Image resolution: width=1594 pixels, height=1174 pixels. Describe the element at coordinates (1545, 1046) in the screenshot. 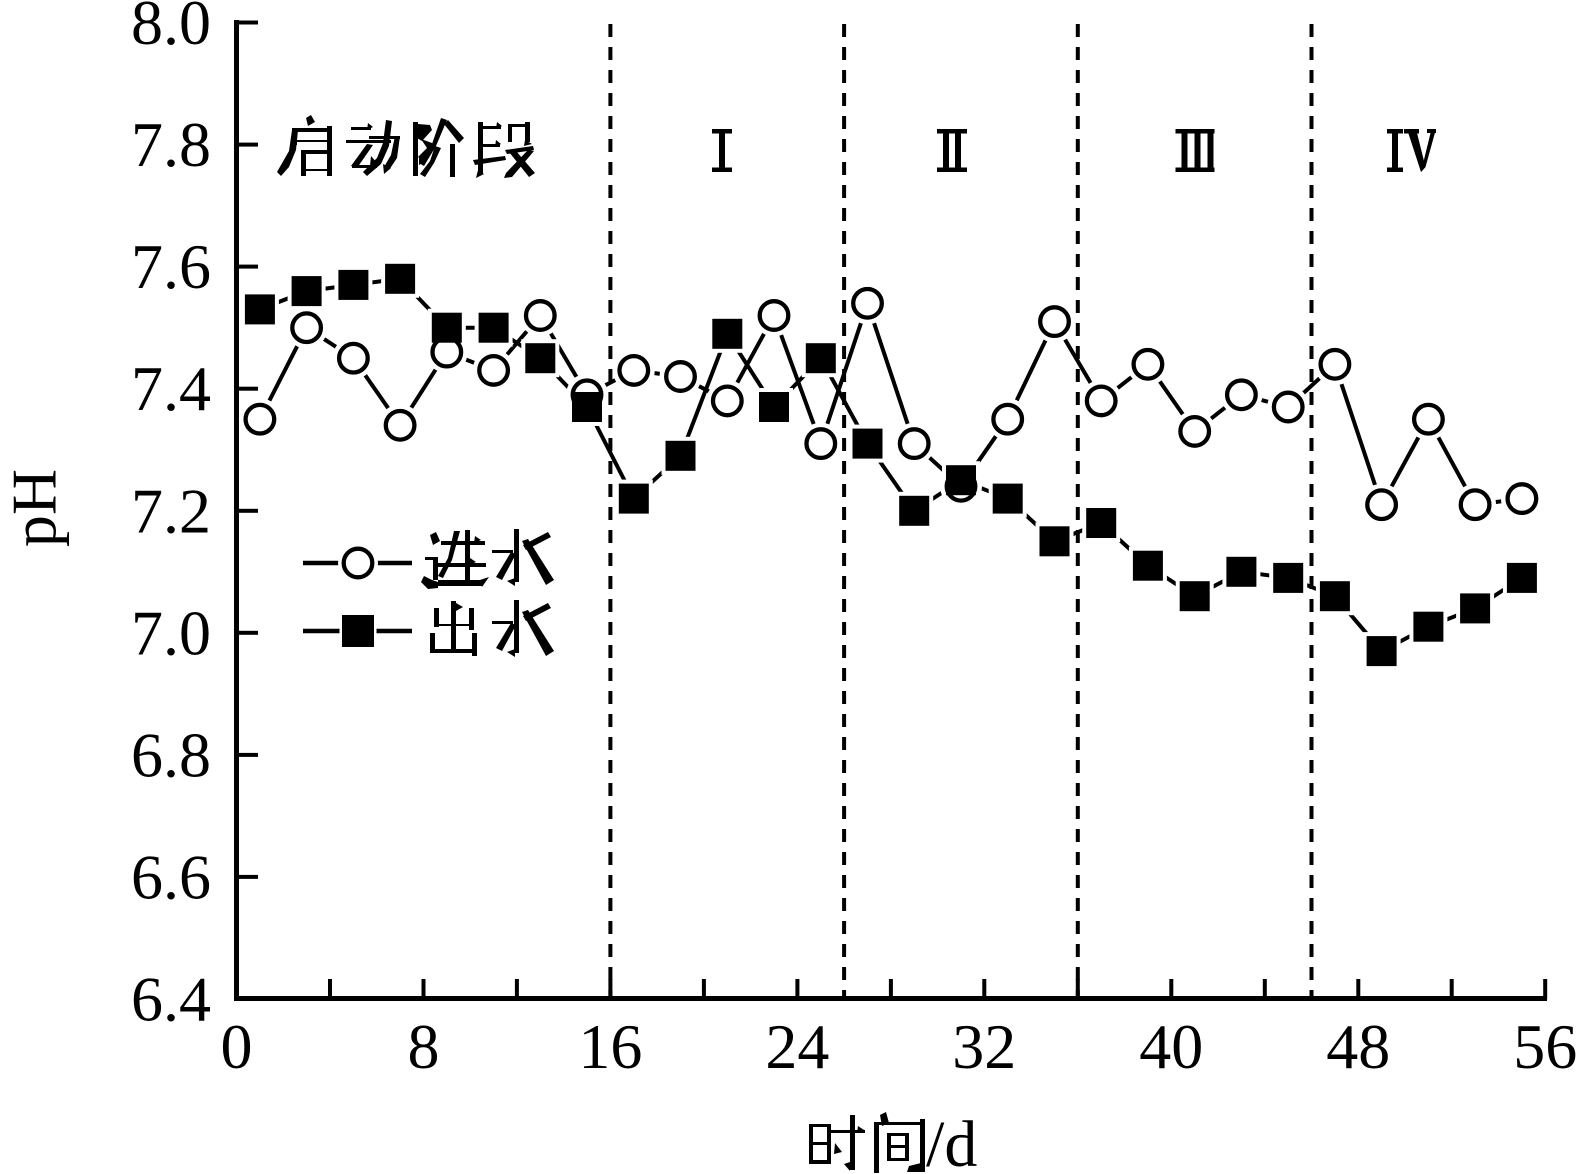

I see `svg-text: 56` at that location.